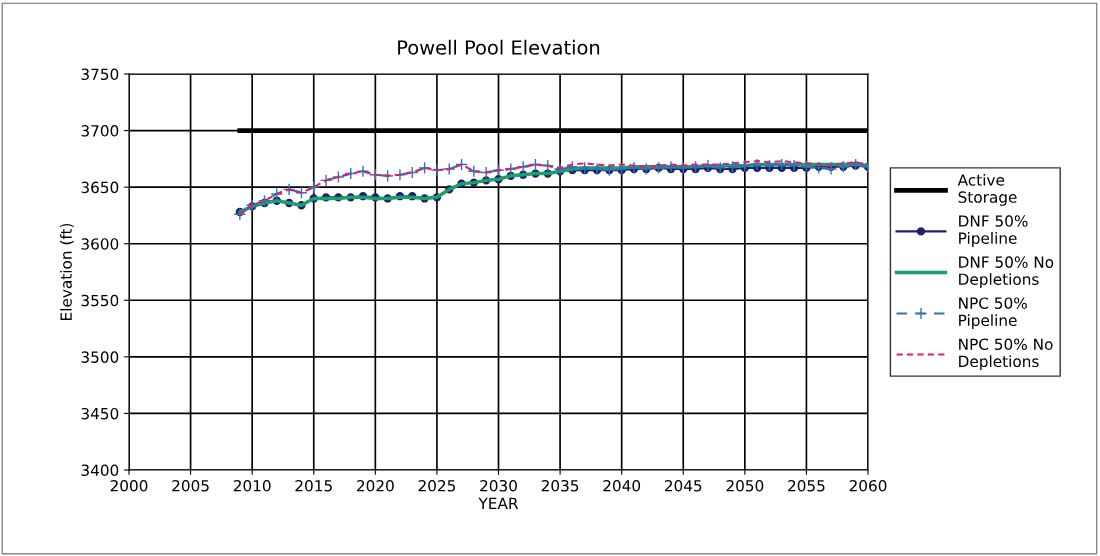  What do you see at coordinates (100, 413) in the screenshot?
I see `y-tick-label: 3450` at bounding box center [100, 413].